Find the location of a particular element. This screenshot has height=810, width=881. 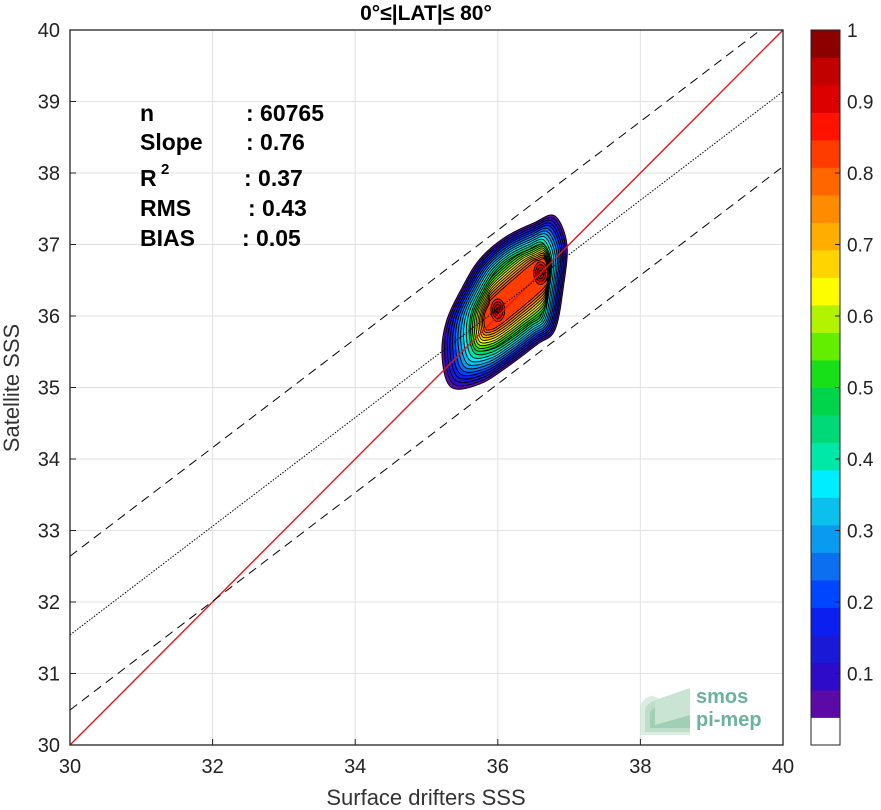

x-tick-label: 34 is located at coordinates (355, 767).